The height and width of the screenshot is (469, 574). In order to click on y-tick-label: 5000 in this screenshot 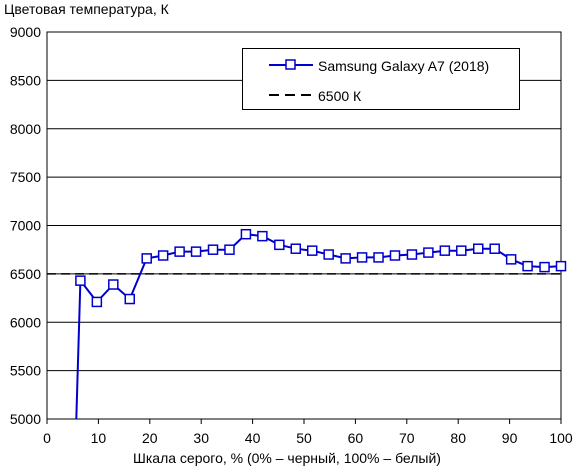, I will do `click(25, 419)`.